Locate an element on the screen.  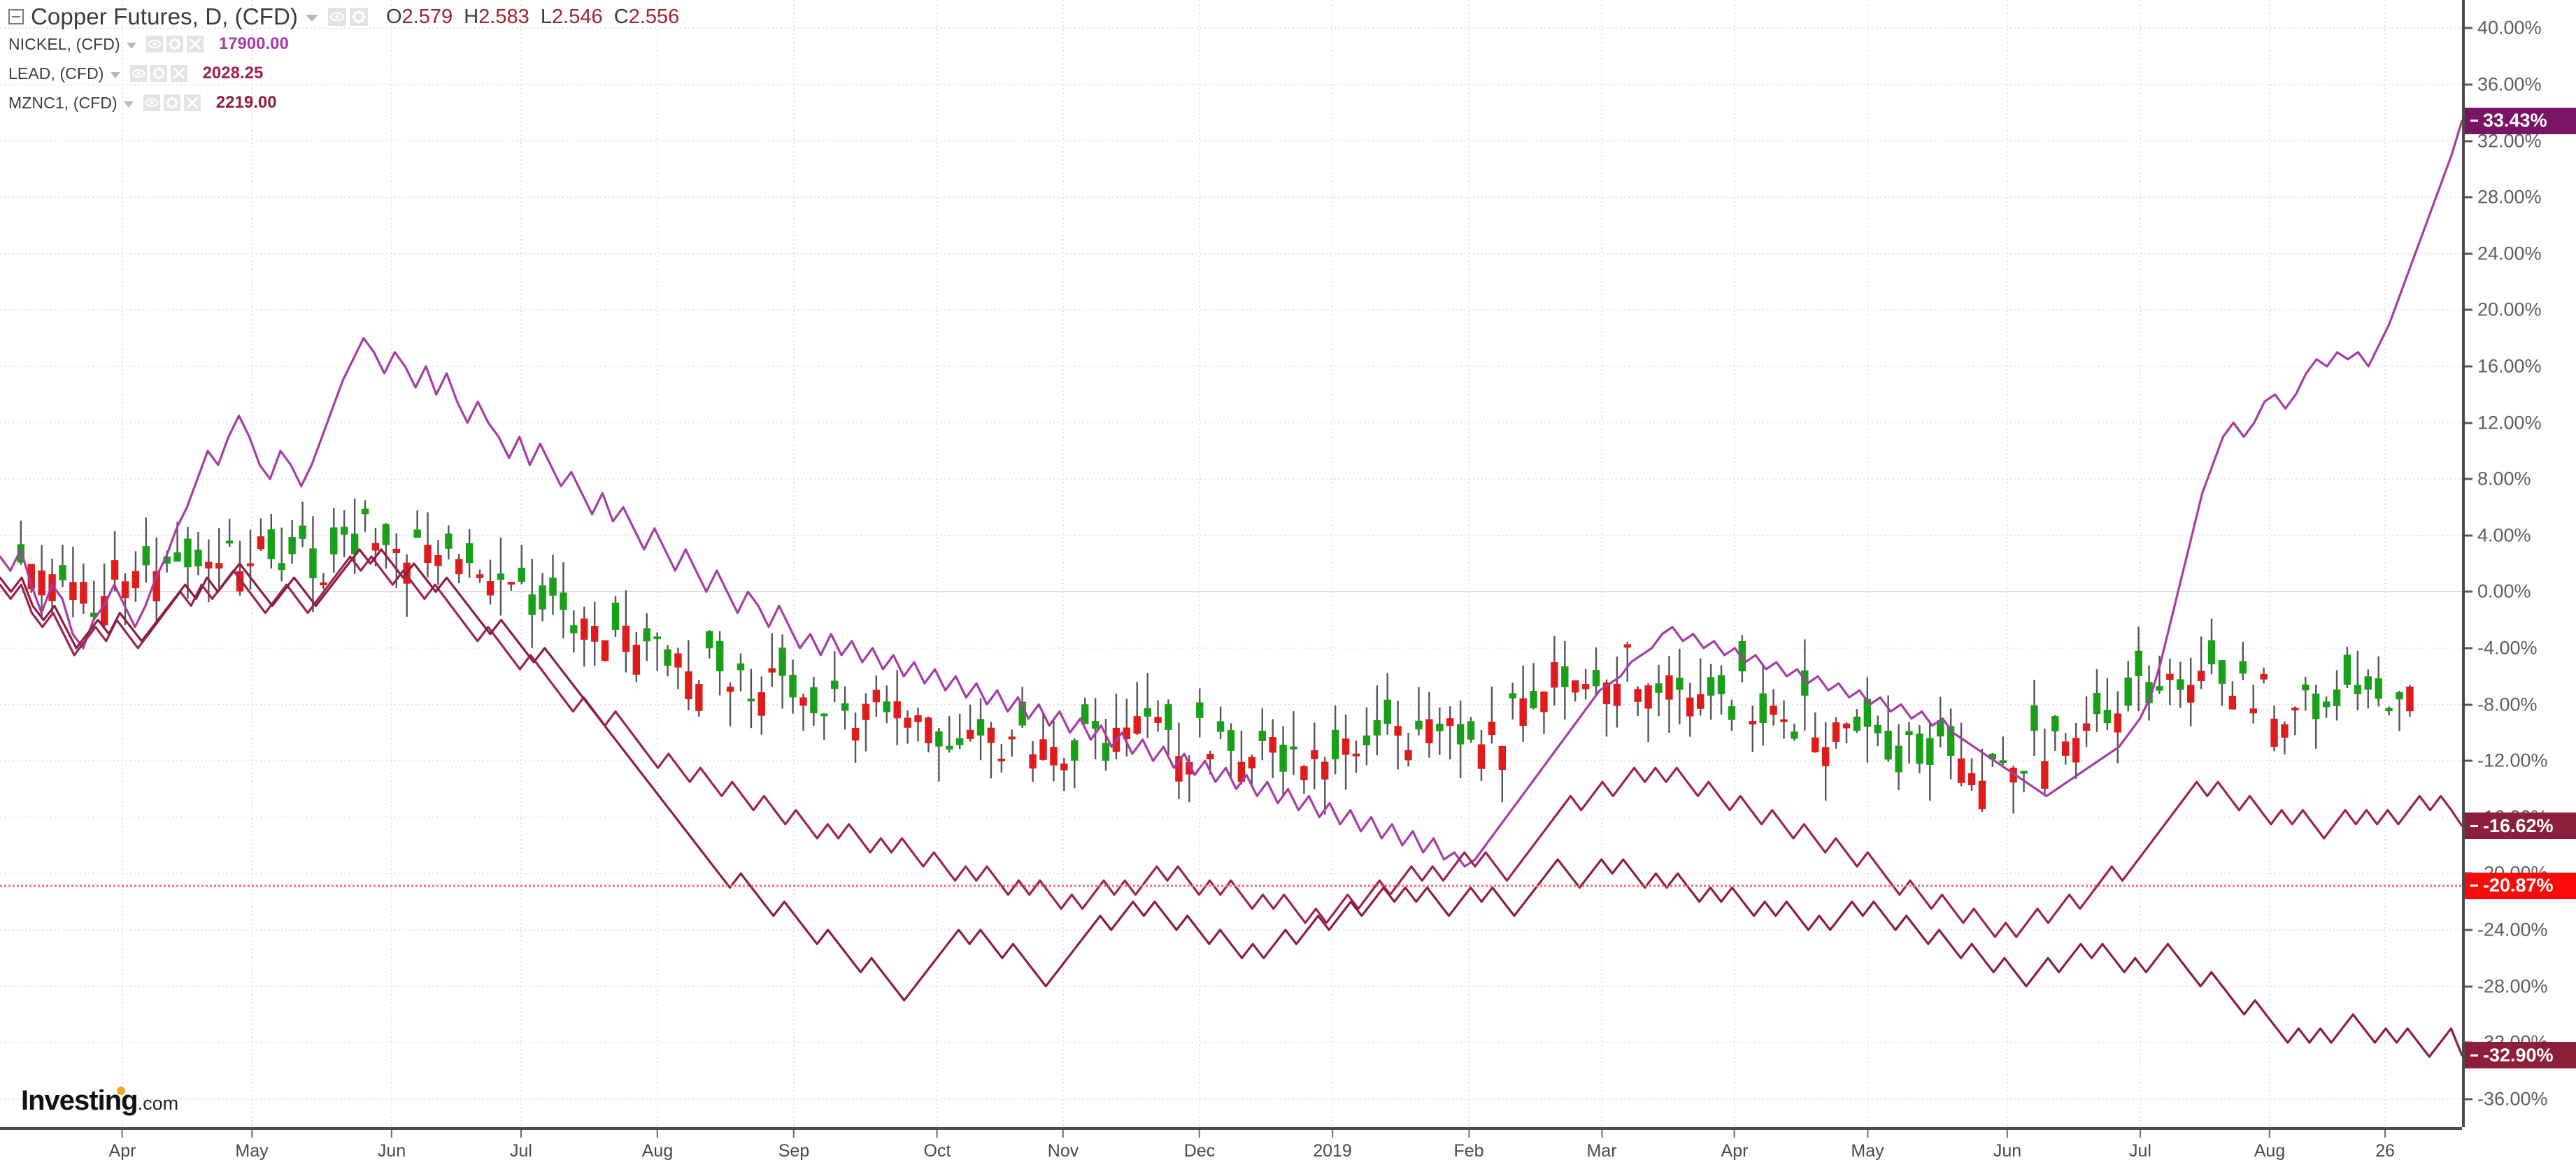
x-axis-tick-label: 26 is located at coordinates (2385, 1151).